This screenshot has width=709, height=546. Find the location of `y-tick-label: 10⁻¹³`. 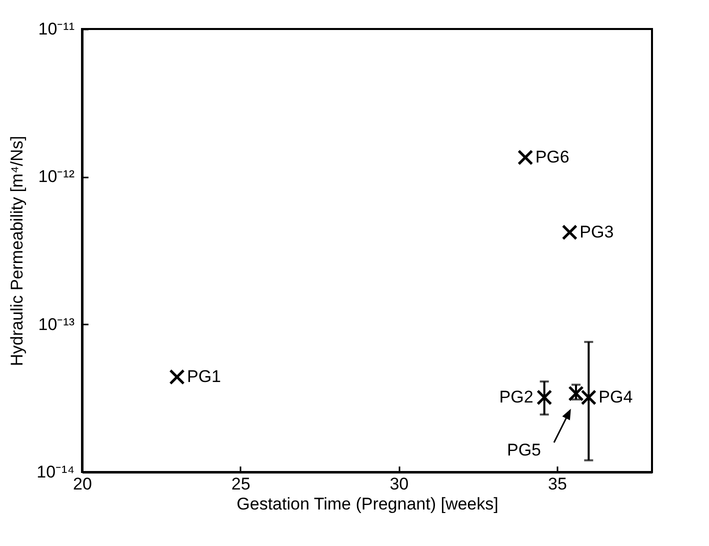

y-tick-label: 10⁻¹³ is located at coordinates (56, 324).